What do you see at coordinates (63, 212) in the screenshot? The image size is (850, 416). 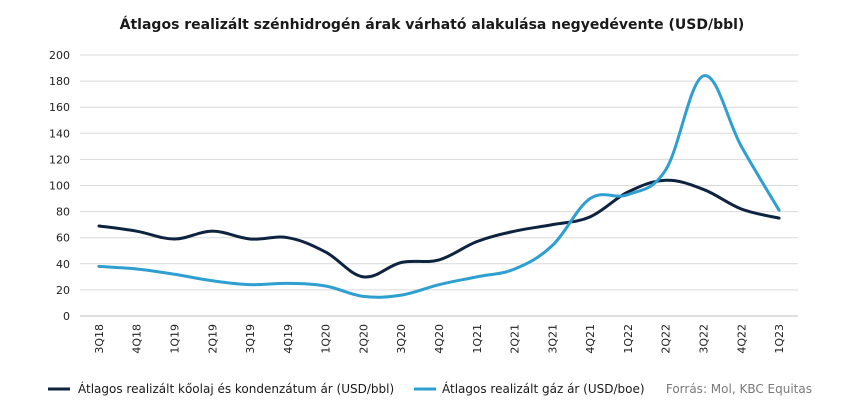 I see `y-tick-label: 80` at bounding box center [63, 212].